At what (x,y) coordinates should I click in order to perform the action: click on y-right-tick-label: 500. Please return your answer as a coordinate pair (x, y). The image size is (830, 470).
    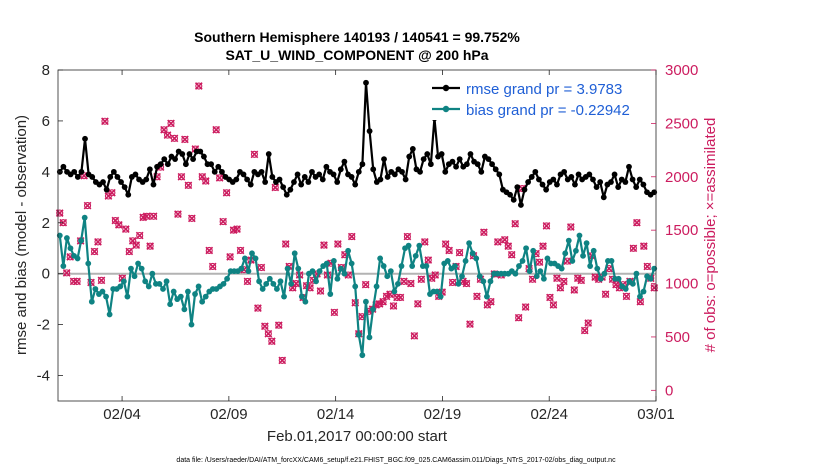
    Looking at the image, I should click on (677, 337).